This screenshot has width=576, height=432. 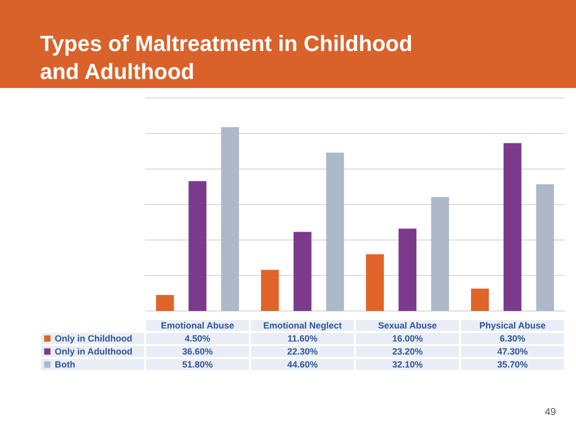 I want to click on x-tick-label: Sexual Abuse, so click(x=407, y=325).